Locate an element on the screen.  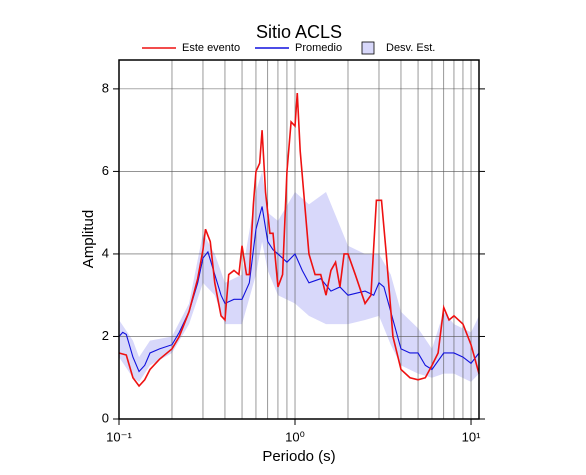
y-tick-label: 4 is located at coordinates (105, 252).